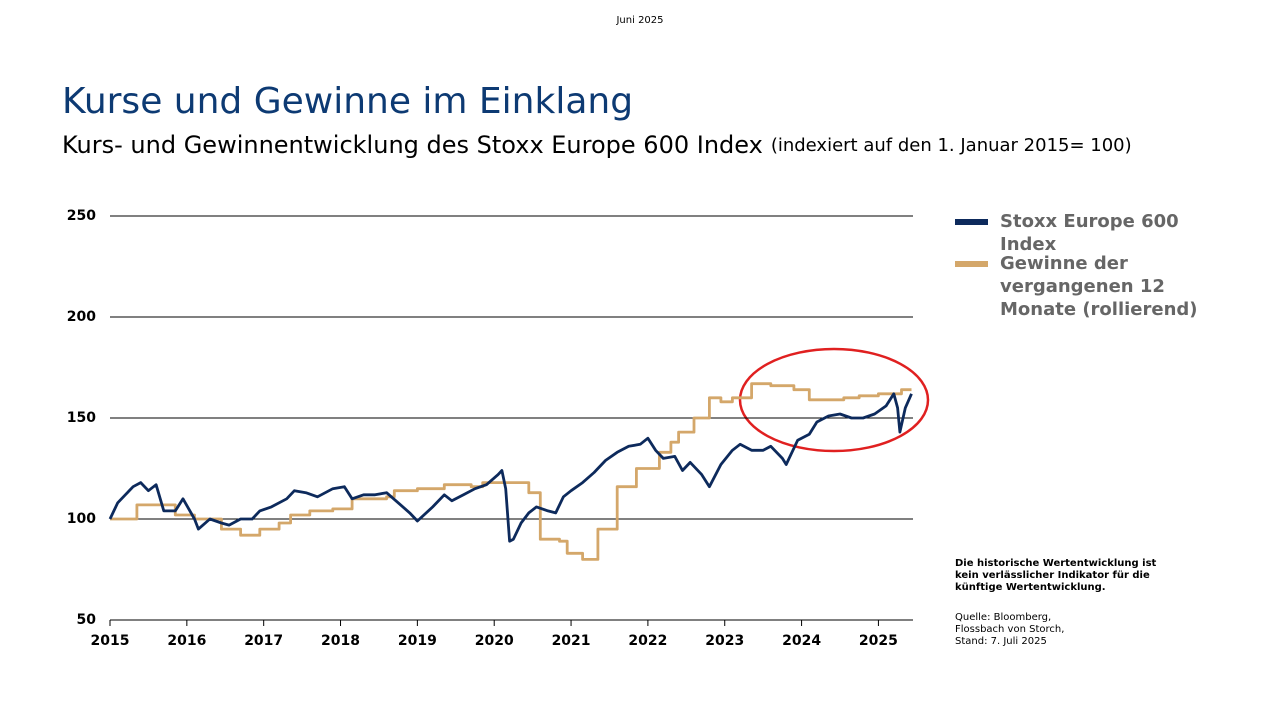 This screenshot has width=1280, height=720. Describe the element at coordinates (347, 101) in the screenshot. I see `chart-title: Kurse und Gewinne im Einklang` at that location.